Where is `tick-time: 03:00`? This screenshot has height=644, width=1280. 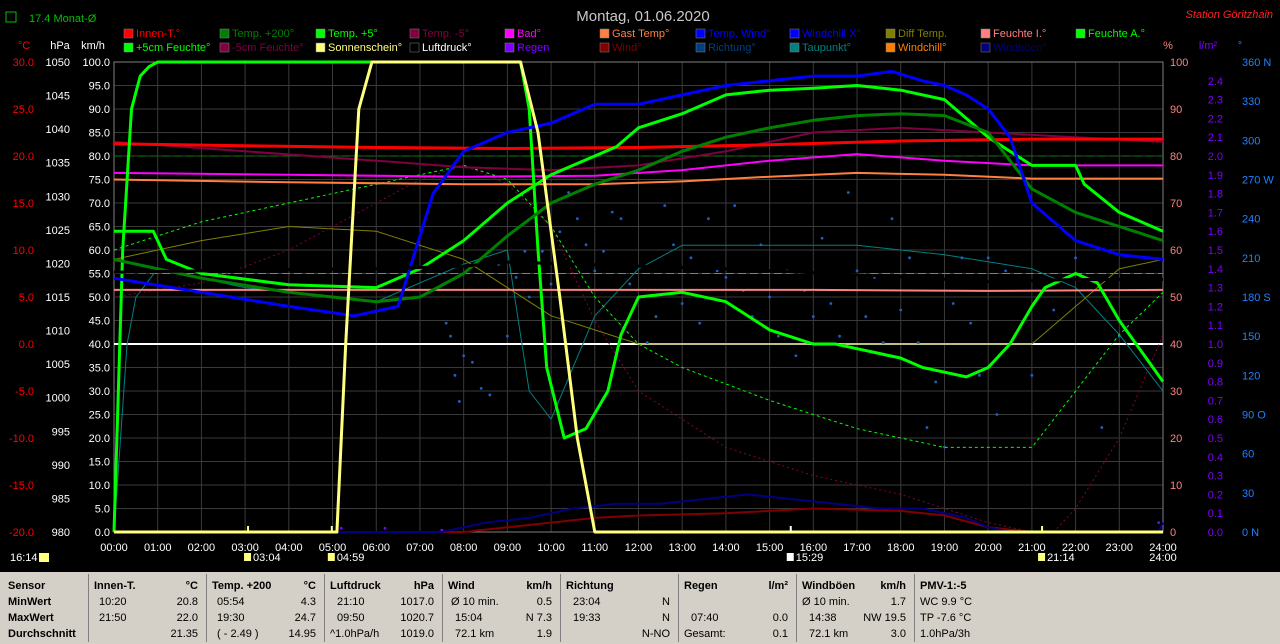 tick-time: 03:00 is located at coordinates (245, 548).